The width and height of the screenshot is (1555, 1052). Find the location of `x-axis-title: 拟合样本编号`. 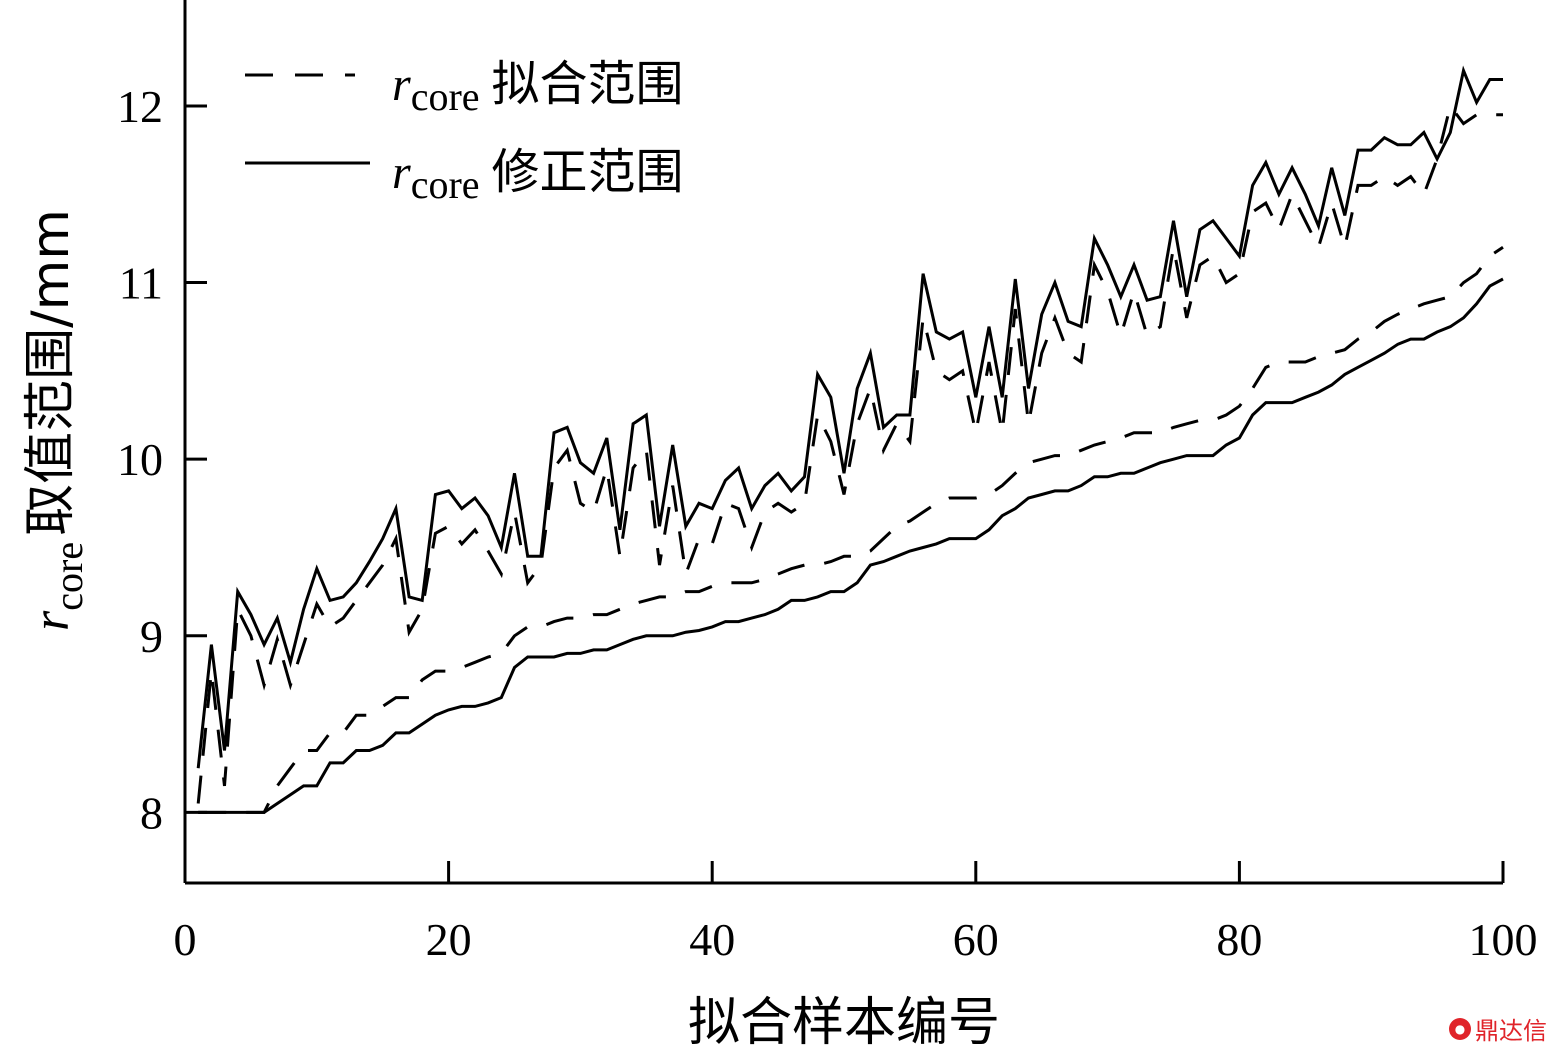

x-axis-title: 拟合样本编号 is located at coordinates (844, 1022).